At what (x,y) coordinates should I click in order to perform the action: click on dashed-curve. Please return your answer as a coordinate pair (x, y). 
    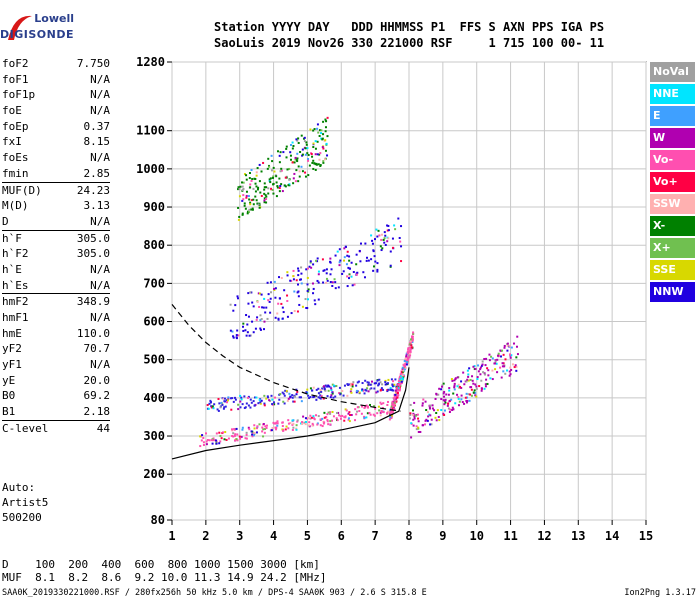
    Looking at the image, I should click on (286, 358).